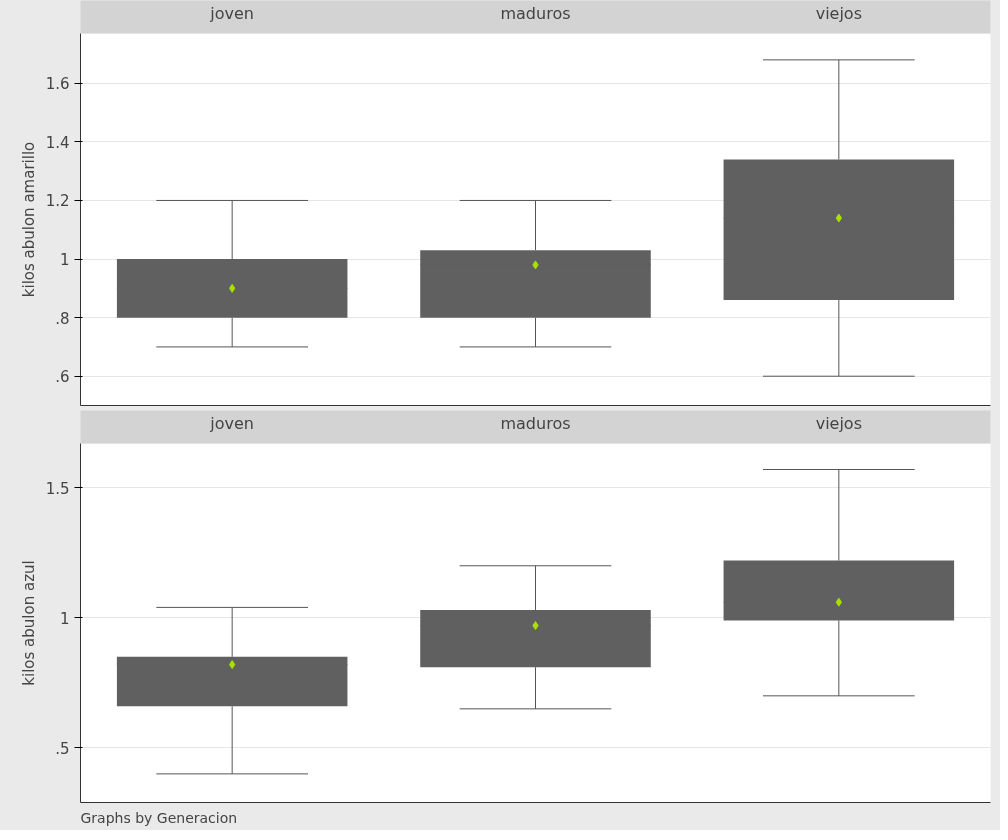 This screenshot has height=840, width=1008. What do you see at coordinates (62, 377) in the screenshot?
I see `y-tick-label: .6` at bounding box center [62, 377].